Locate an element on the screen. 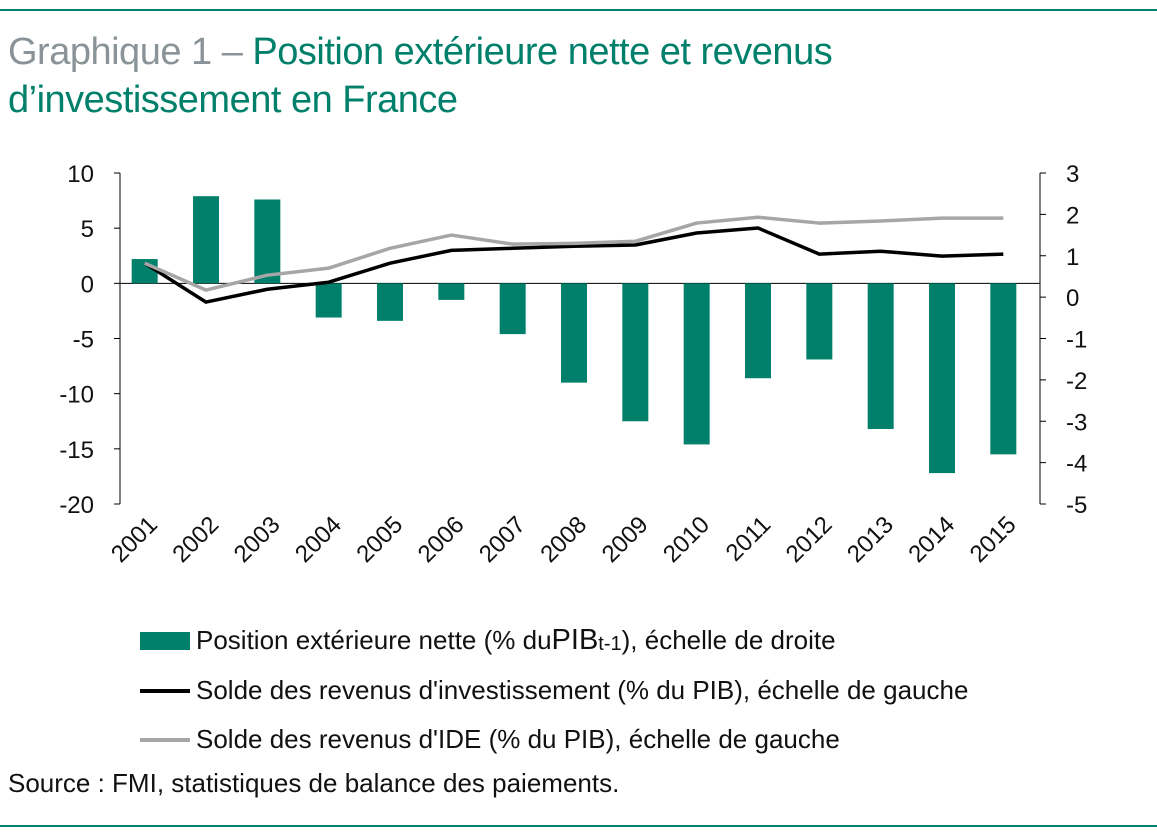 The image size is (1157, 837). x-tick-label: 2006 is located at coordinates (441, 539).